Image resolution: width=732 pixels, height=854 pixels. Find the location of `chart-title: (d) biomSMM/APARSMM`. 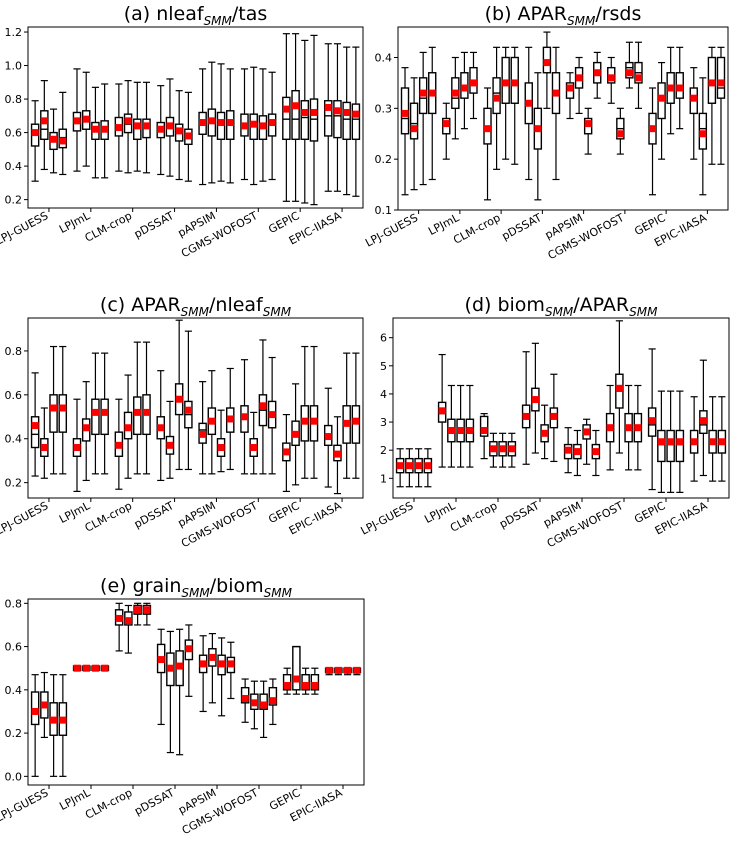

chart-title: (d) biomSMM/APARSMM is located at coordinates (562, 306).